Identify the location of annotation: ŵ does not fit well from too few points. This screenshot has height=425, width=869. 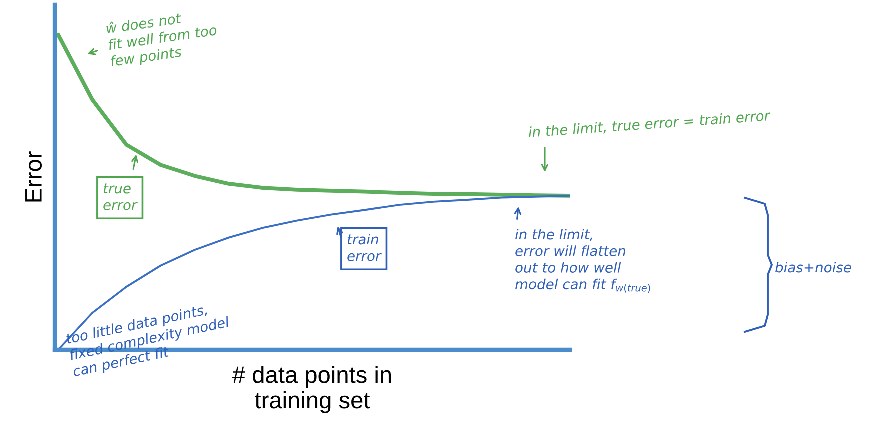
(162, 41).